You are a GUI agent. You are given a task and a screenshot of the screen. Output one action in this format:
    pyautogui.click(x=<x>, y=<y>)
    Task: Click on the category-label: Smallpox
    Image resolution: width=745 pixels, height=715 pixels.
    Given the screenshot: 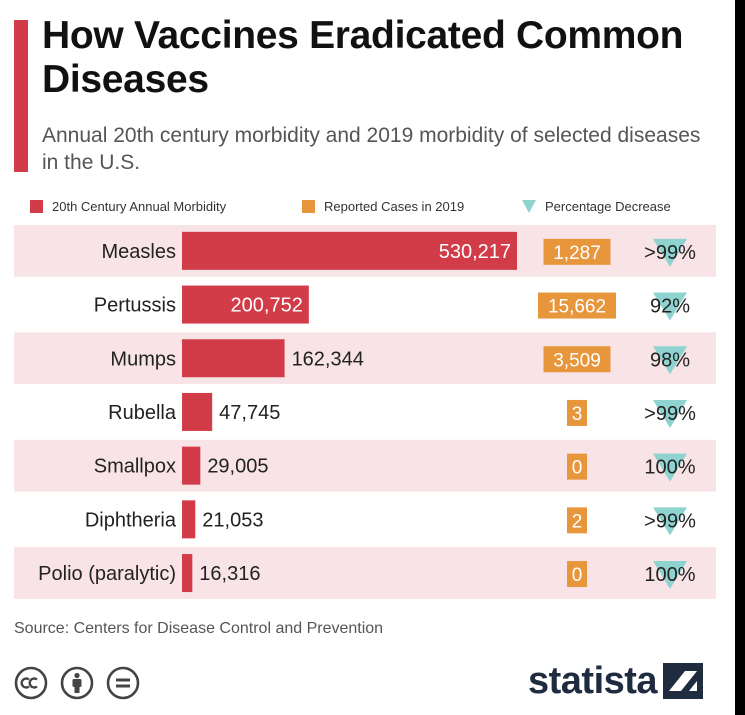 What is the action you would take?
    pyautogui.click(x=135, y=467)
    